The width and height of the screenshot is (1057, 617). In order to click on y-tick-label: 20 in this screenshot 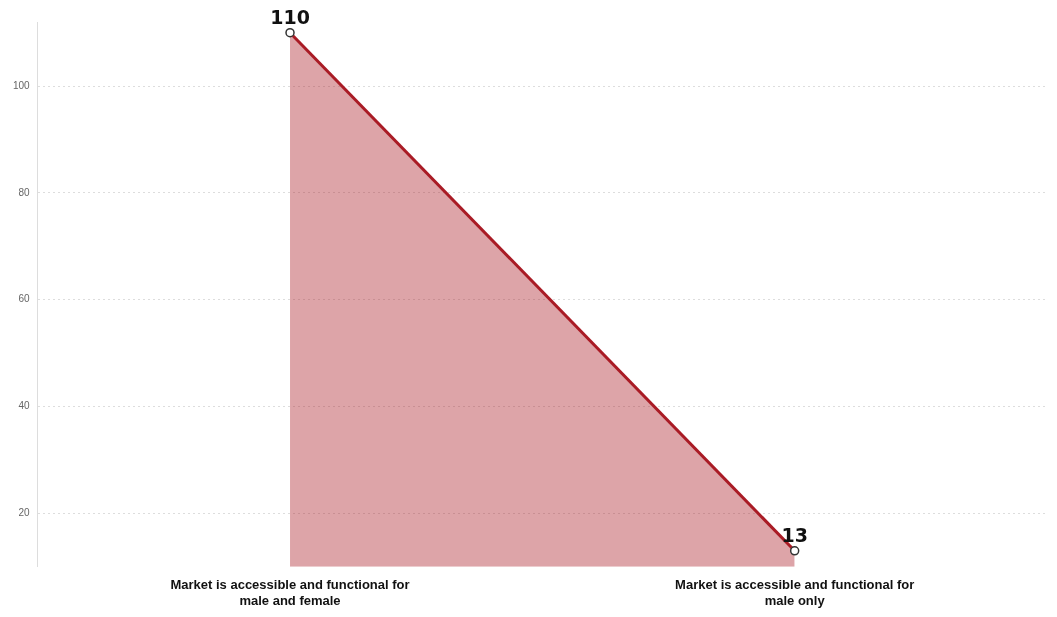, I will do `click(24, 513)`.